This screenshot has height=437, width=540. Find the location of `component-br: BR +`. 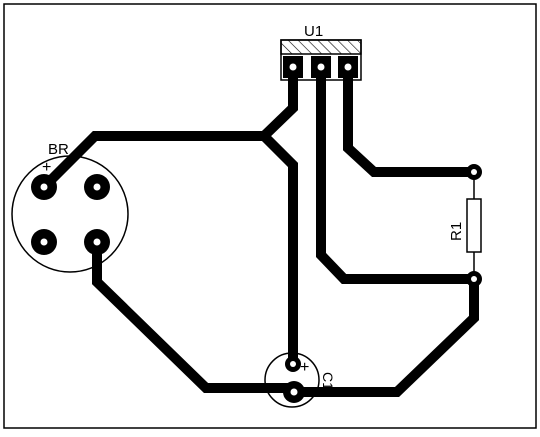

component-br: BR + is located at coordinates (70, 207).